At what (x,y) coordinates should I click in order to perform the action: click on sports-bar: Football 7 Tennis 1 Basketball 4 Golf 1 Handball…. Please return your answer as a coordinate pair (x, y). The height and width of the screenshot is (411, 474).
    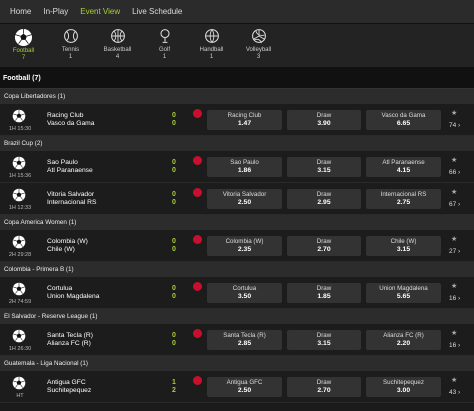
    Looking at the image, I should click on (237, 46).